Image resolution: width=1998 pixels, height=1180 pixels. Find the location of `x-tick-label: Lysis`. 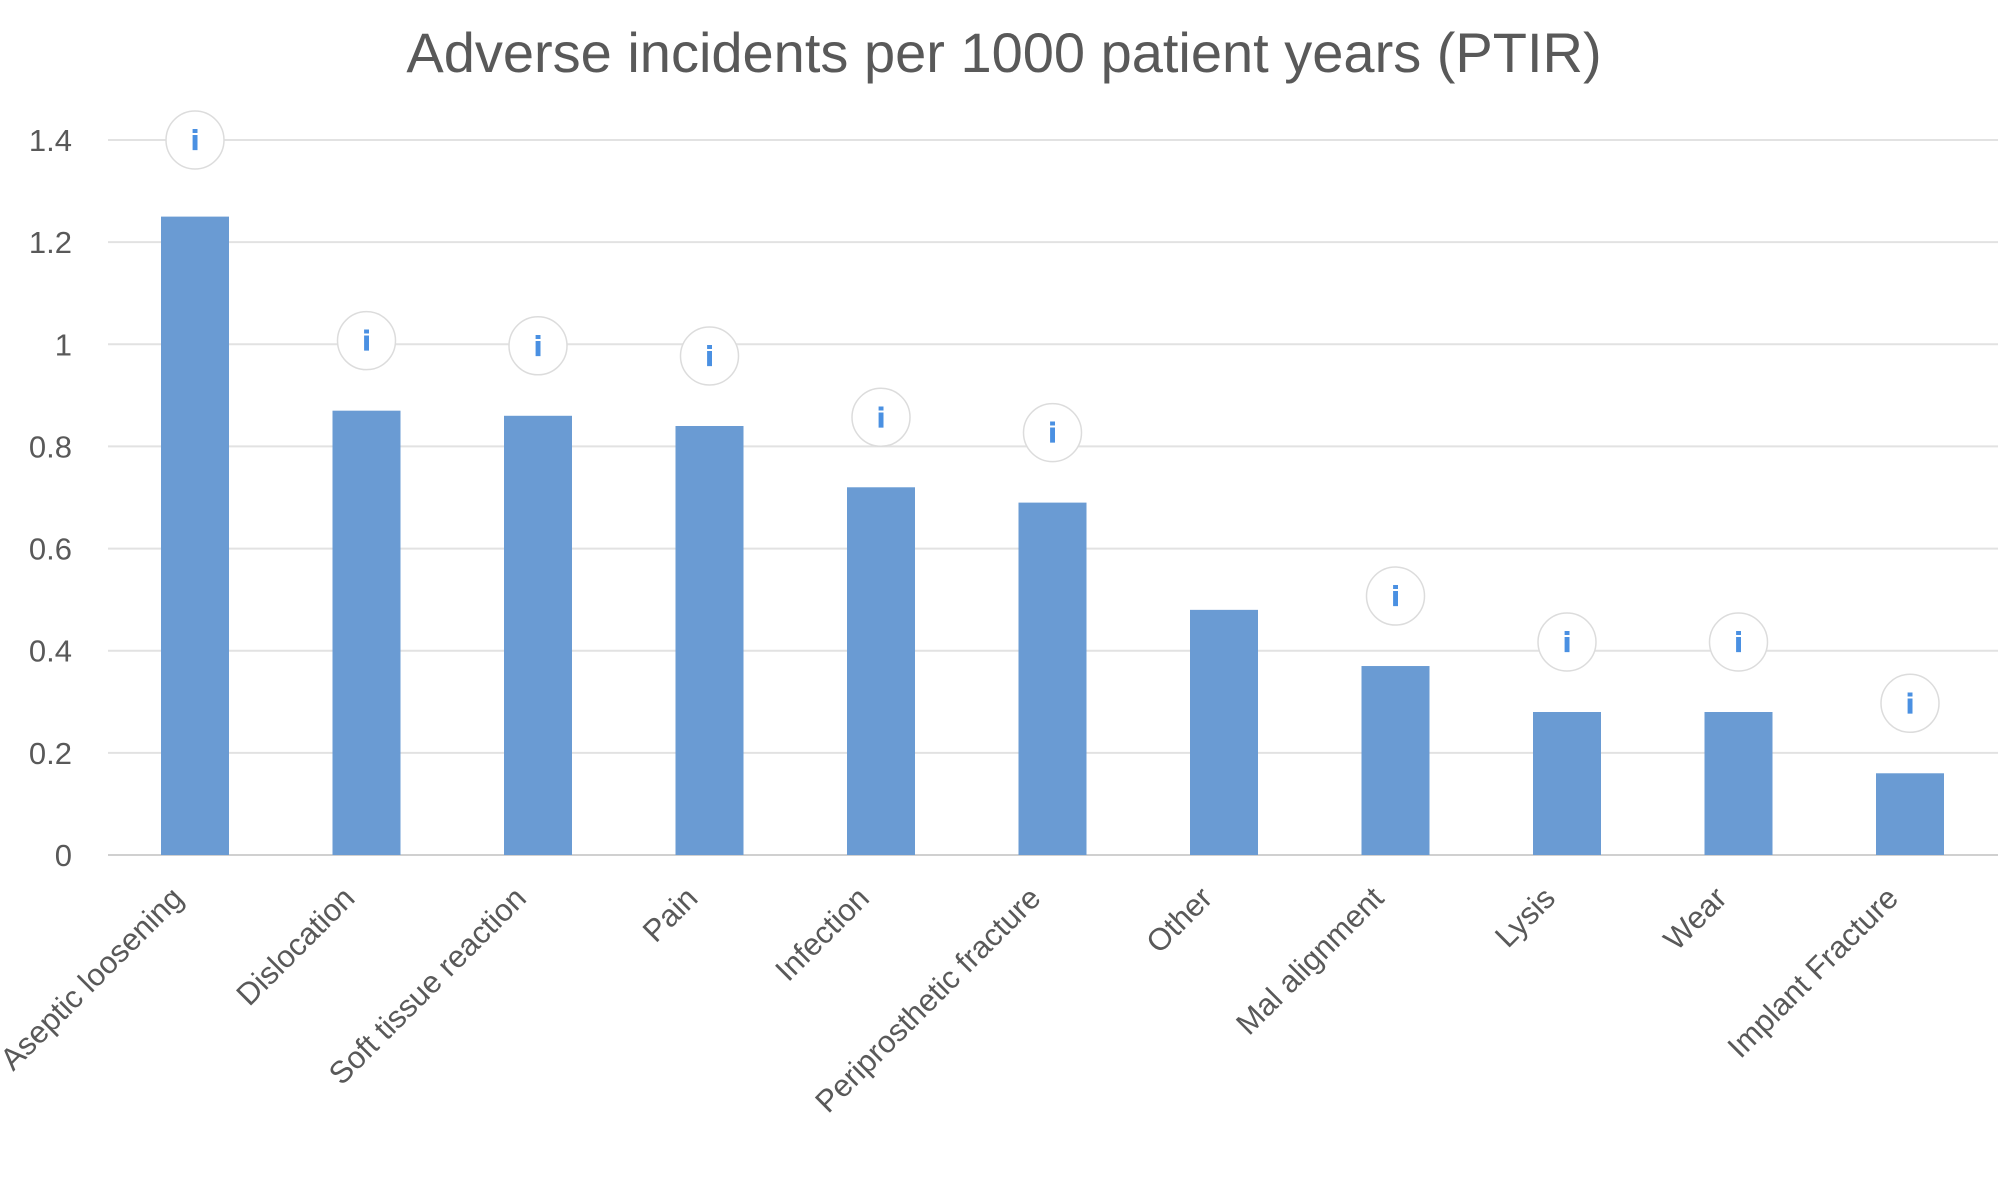

x-tick-label: Lysis is located at coordinates (1525, 917).